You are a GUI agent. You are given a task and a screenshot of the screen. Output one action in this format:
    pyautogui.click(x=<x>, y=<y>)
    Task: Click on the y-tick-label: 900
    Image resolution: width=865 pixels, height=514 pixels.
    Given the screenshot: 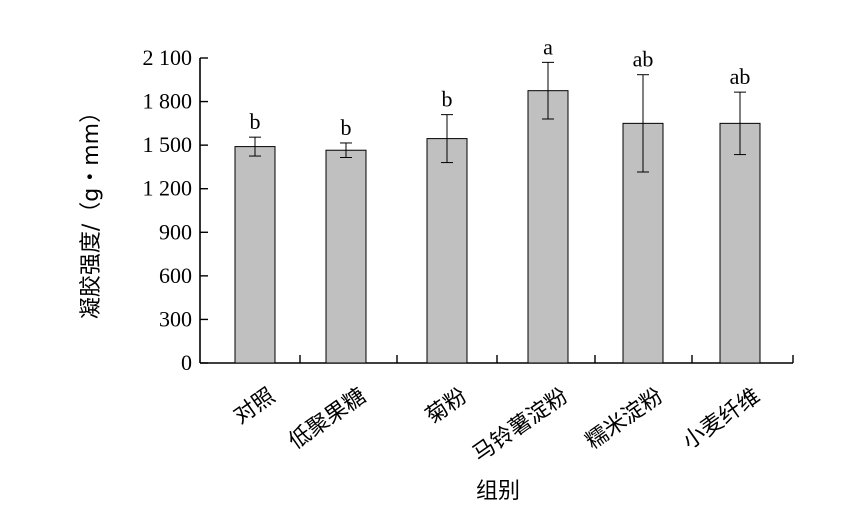 What is the action you would take?
    pyautogui.click(x=175, y=231)
    